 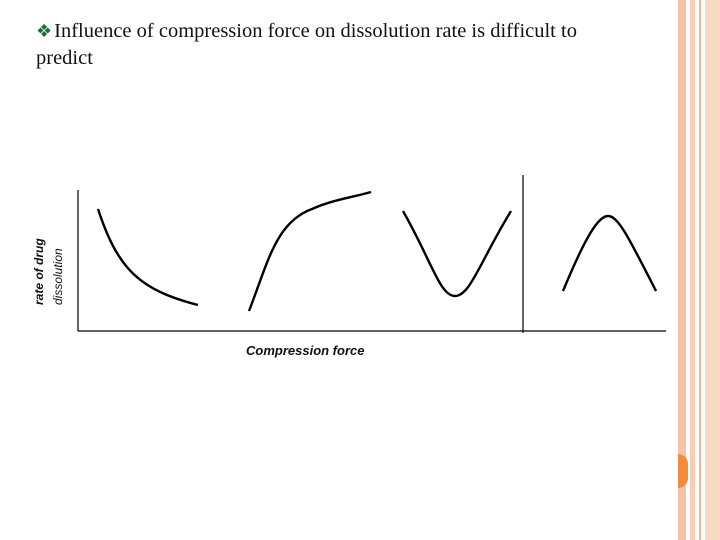 What do you see at coordinates (457, 254) in the screenshot?
I see `curve-u-shaped` at bounding box center [457, 254].